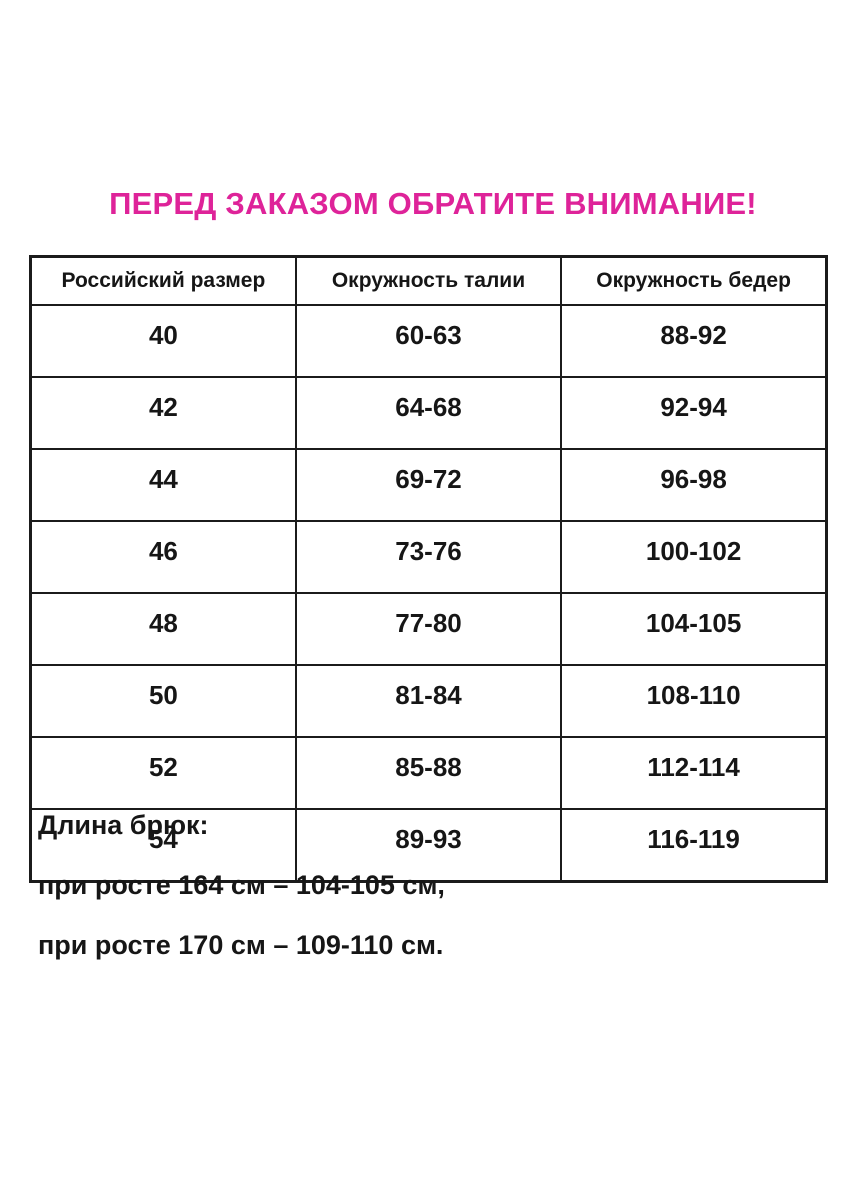 Image resolution: width=866 pixels, height=1200 pixels. I want to click on cell-size: 54, so click(163, 845).